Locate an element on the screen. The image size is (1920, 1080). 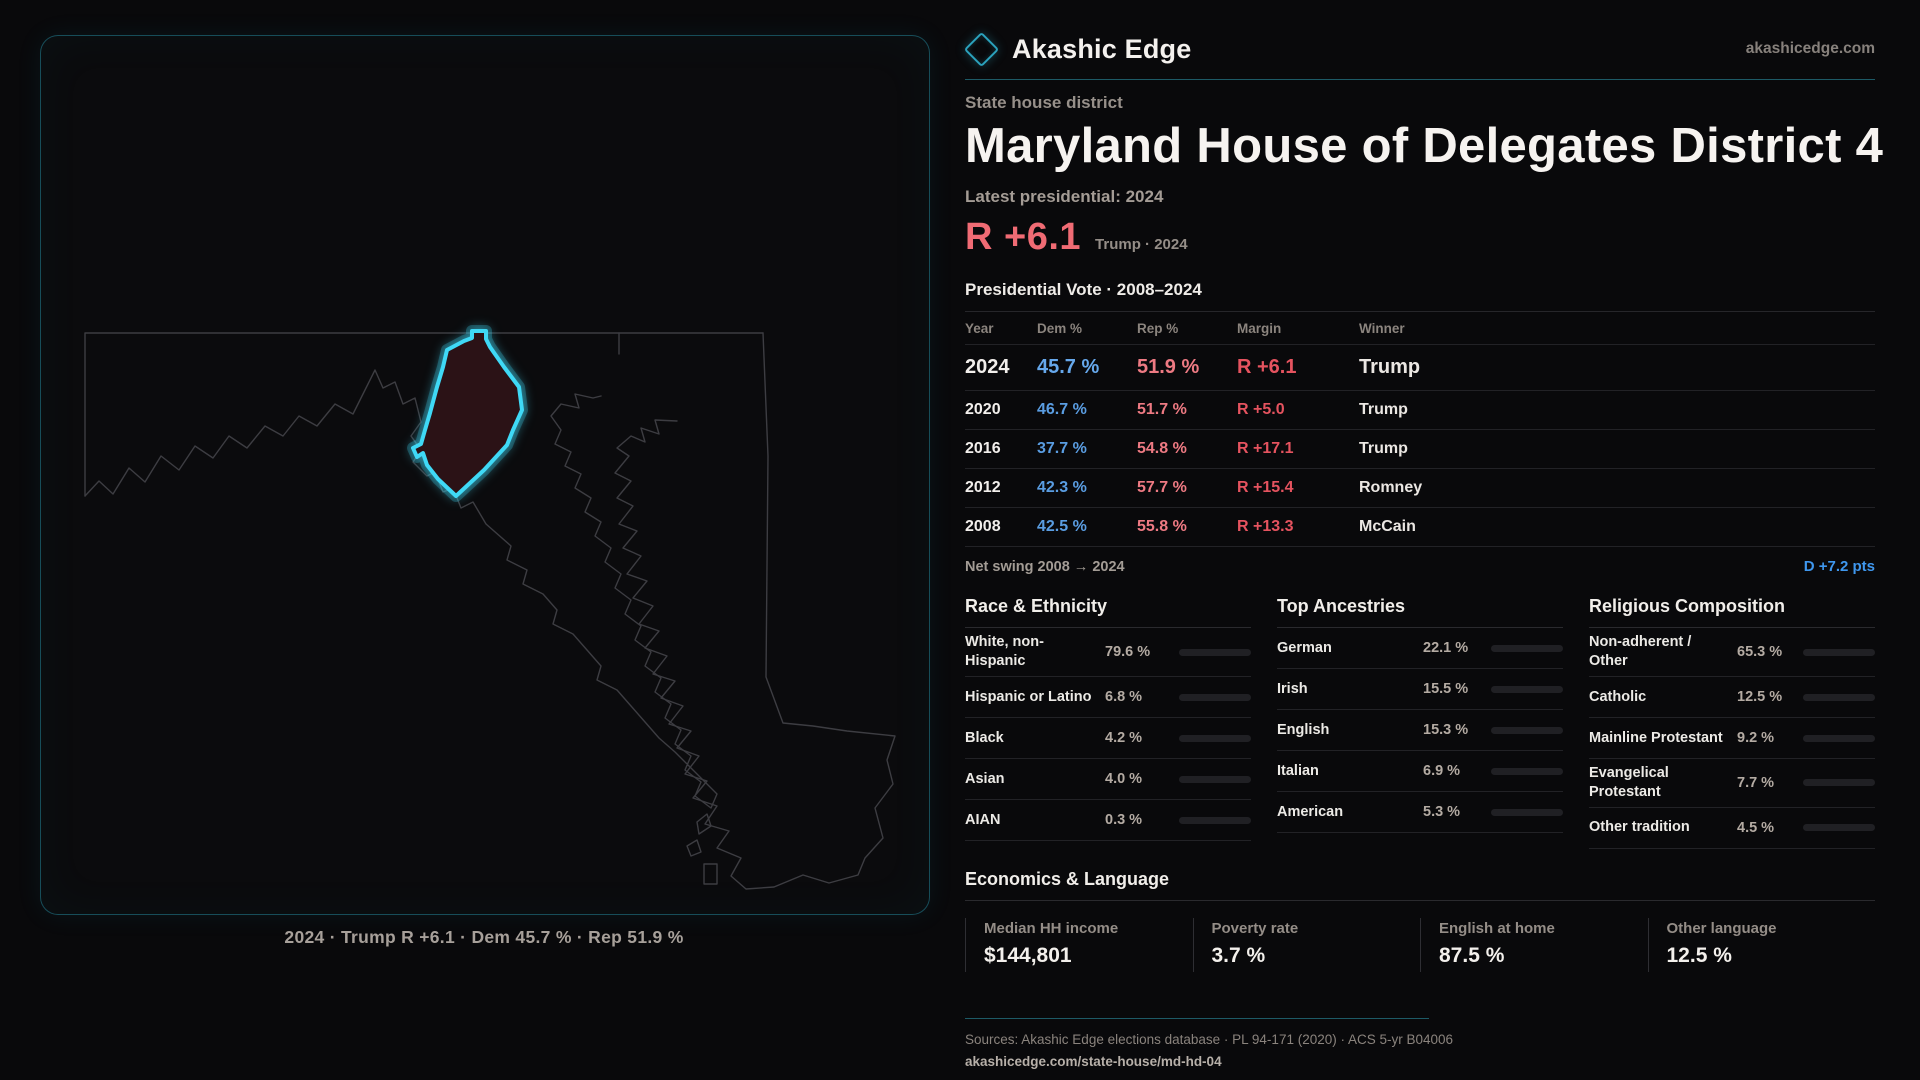
table-row: 2016 37.7 % 54.8 % R +17.1 Trump is located at coordinates (1420, 448).